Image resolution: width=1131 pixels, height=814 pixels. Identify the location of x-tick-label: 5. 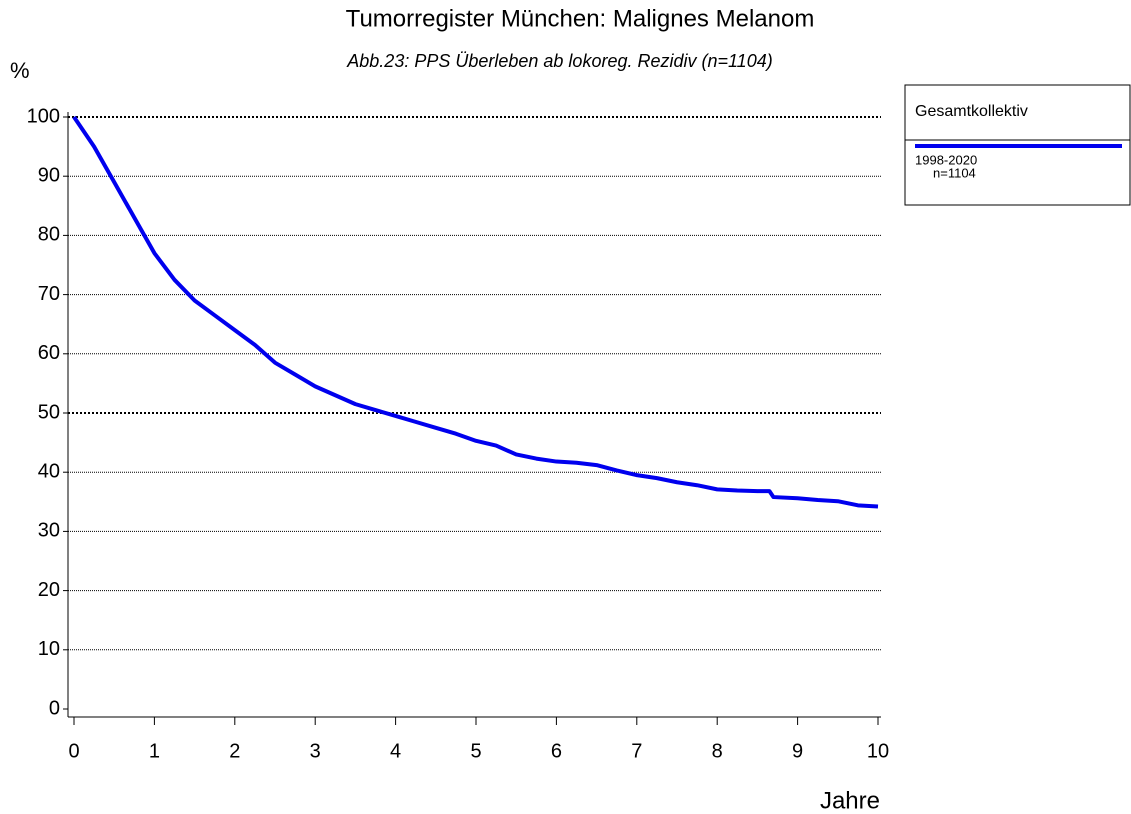
(475, 751).